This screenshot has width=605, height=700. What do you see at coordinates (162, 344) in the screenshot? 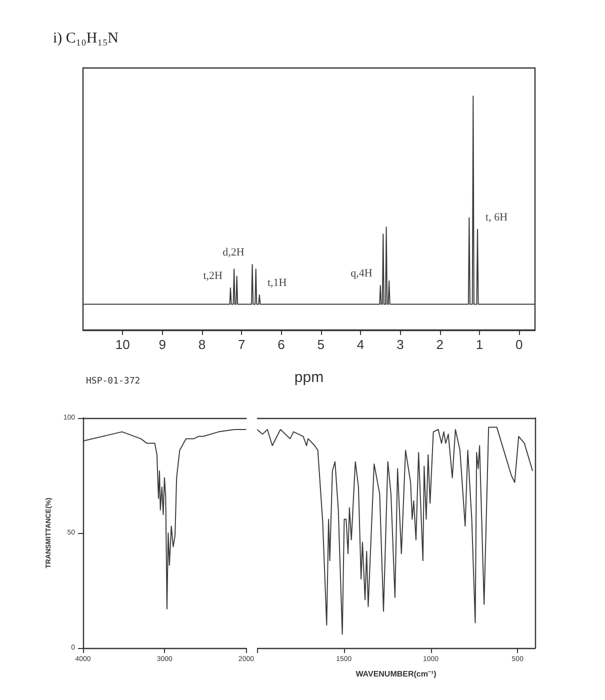
I see `x-tick-label: 9` at bounding box center [162, 344].